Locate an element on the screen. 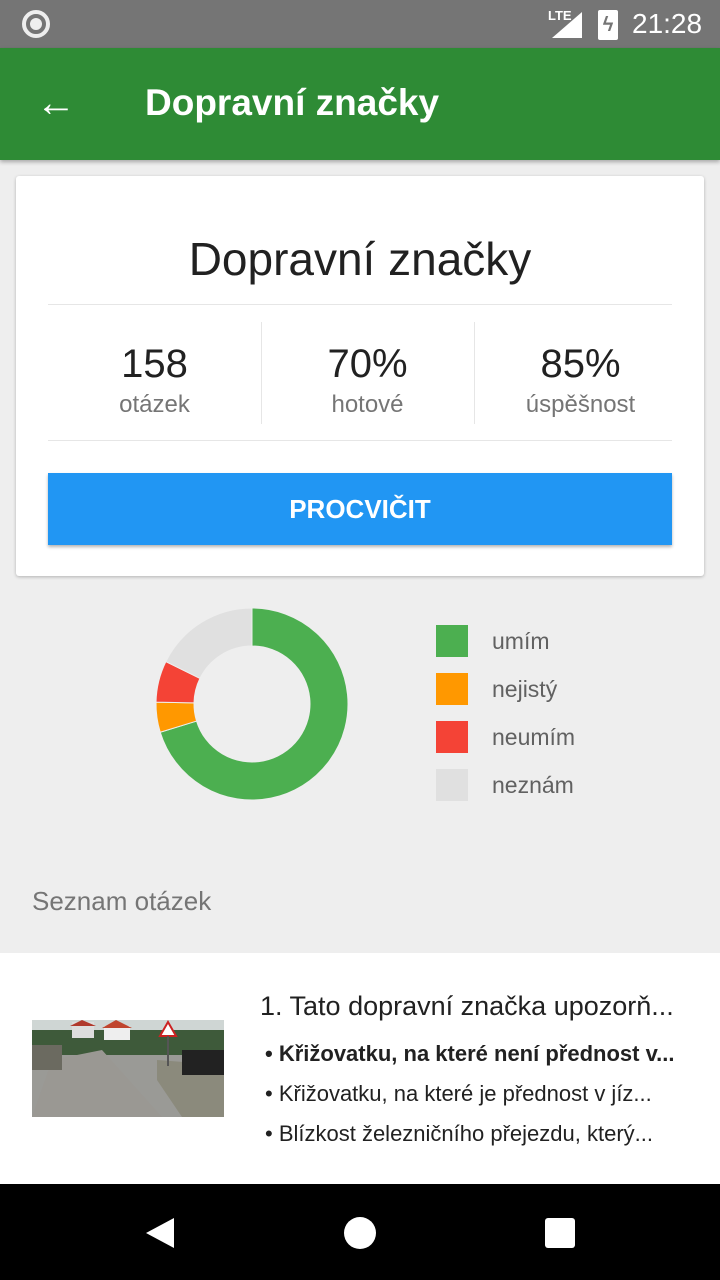 Image resolution: width=720 pixels, height=1280 pixels. stat-questions: 158 otázek is located at coordinates (154, 373).